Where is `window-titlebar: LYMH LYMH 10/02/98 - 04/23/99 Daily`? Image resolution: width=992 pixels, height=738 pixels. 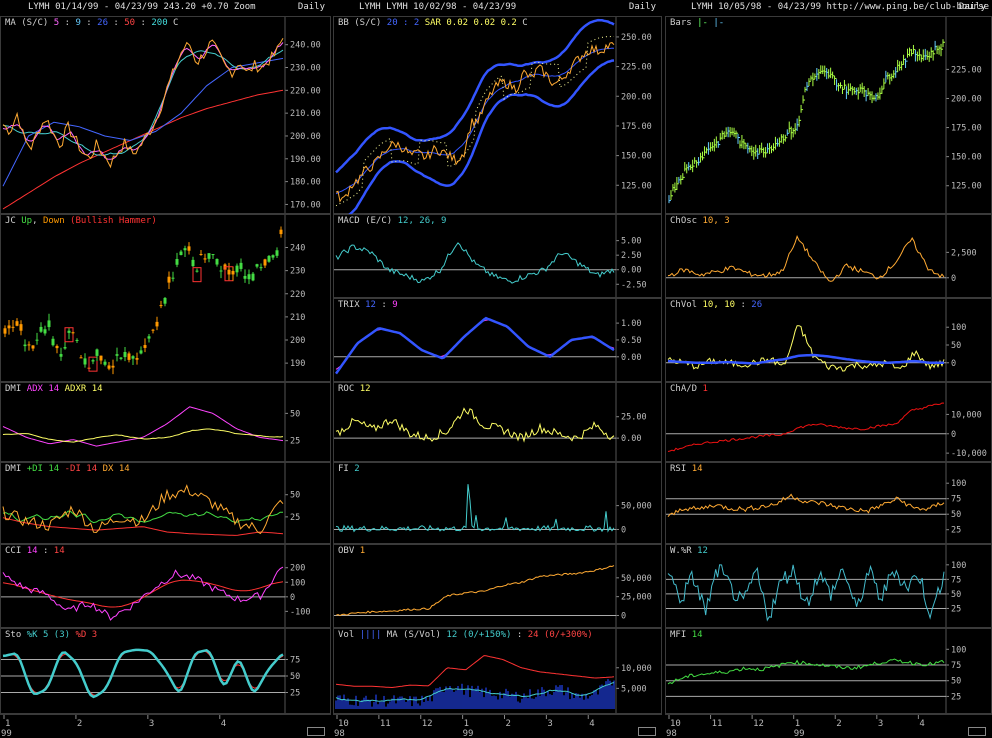
window-titlebar: LYMH LYMH 10/02/98 - 04/23/99 Daily is located at coordinates (496, 7).